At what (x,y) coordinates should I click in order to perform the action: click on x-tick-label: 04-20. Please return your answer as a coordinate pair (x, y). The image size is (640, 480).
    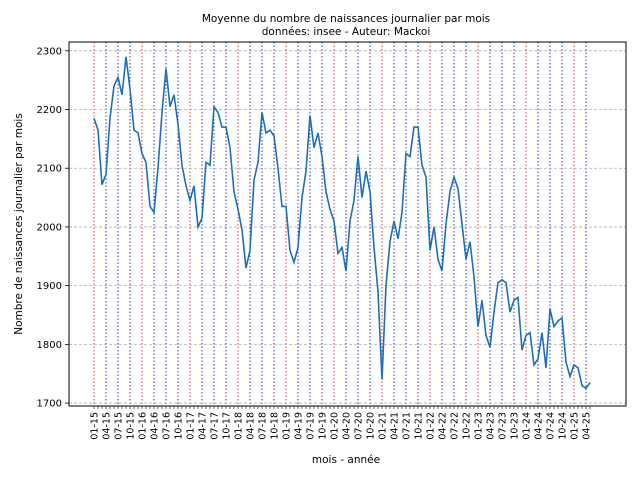
    Looking at the image, I should click on (347, 426).